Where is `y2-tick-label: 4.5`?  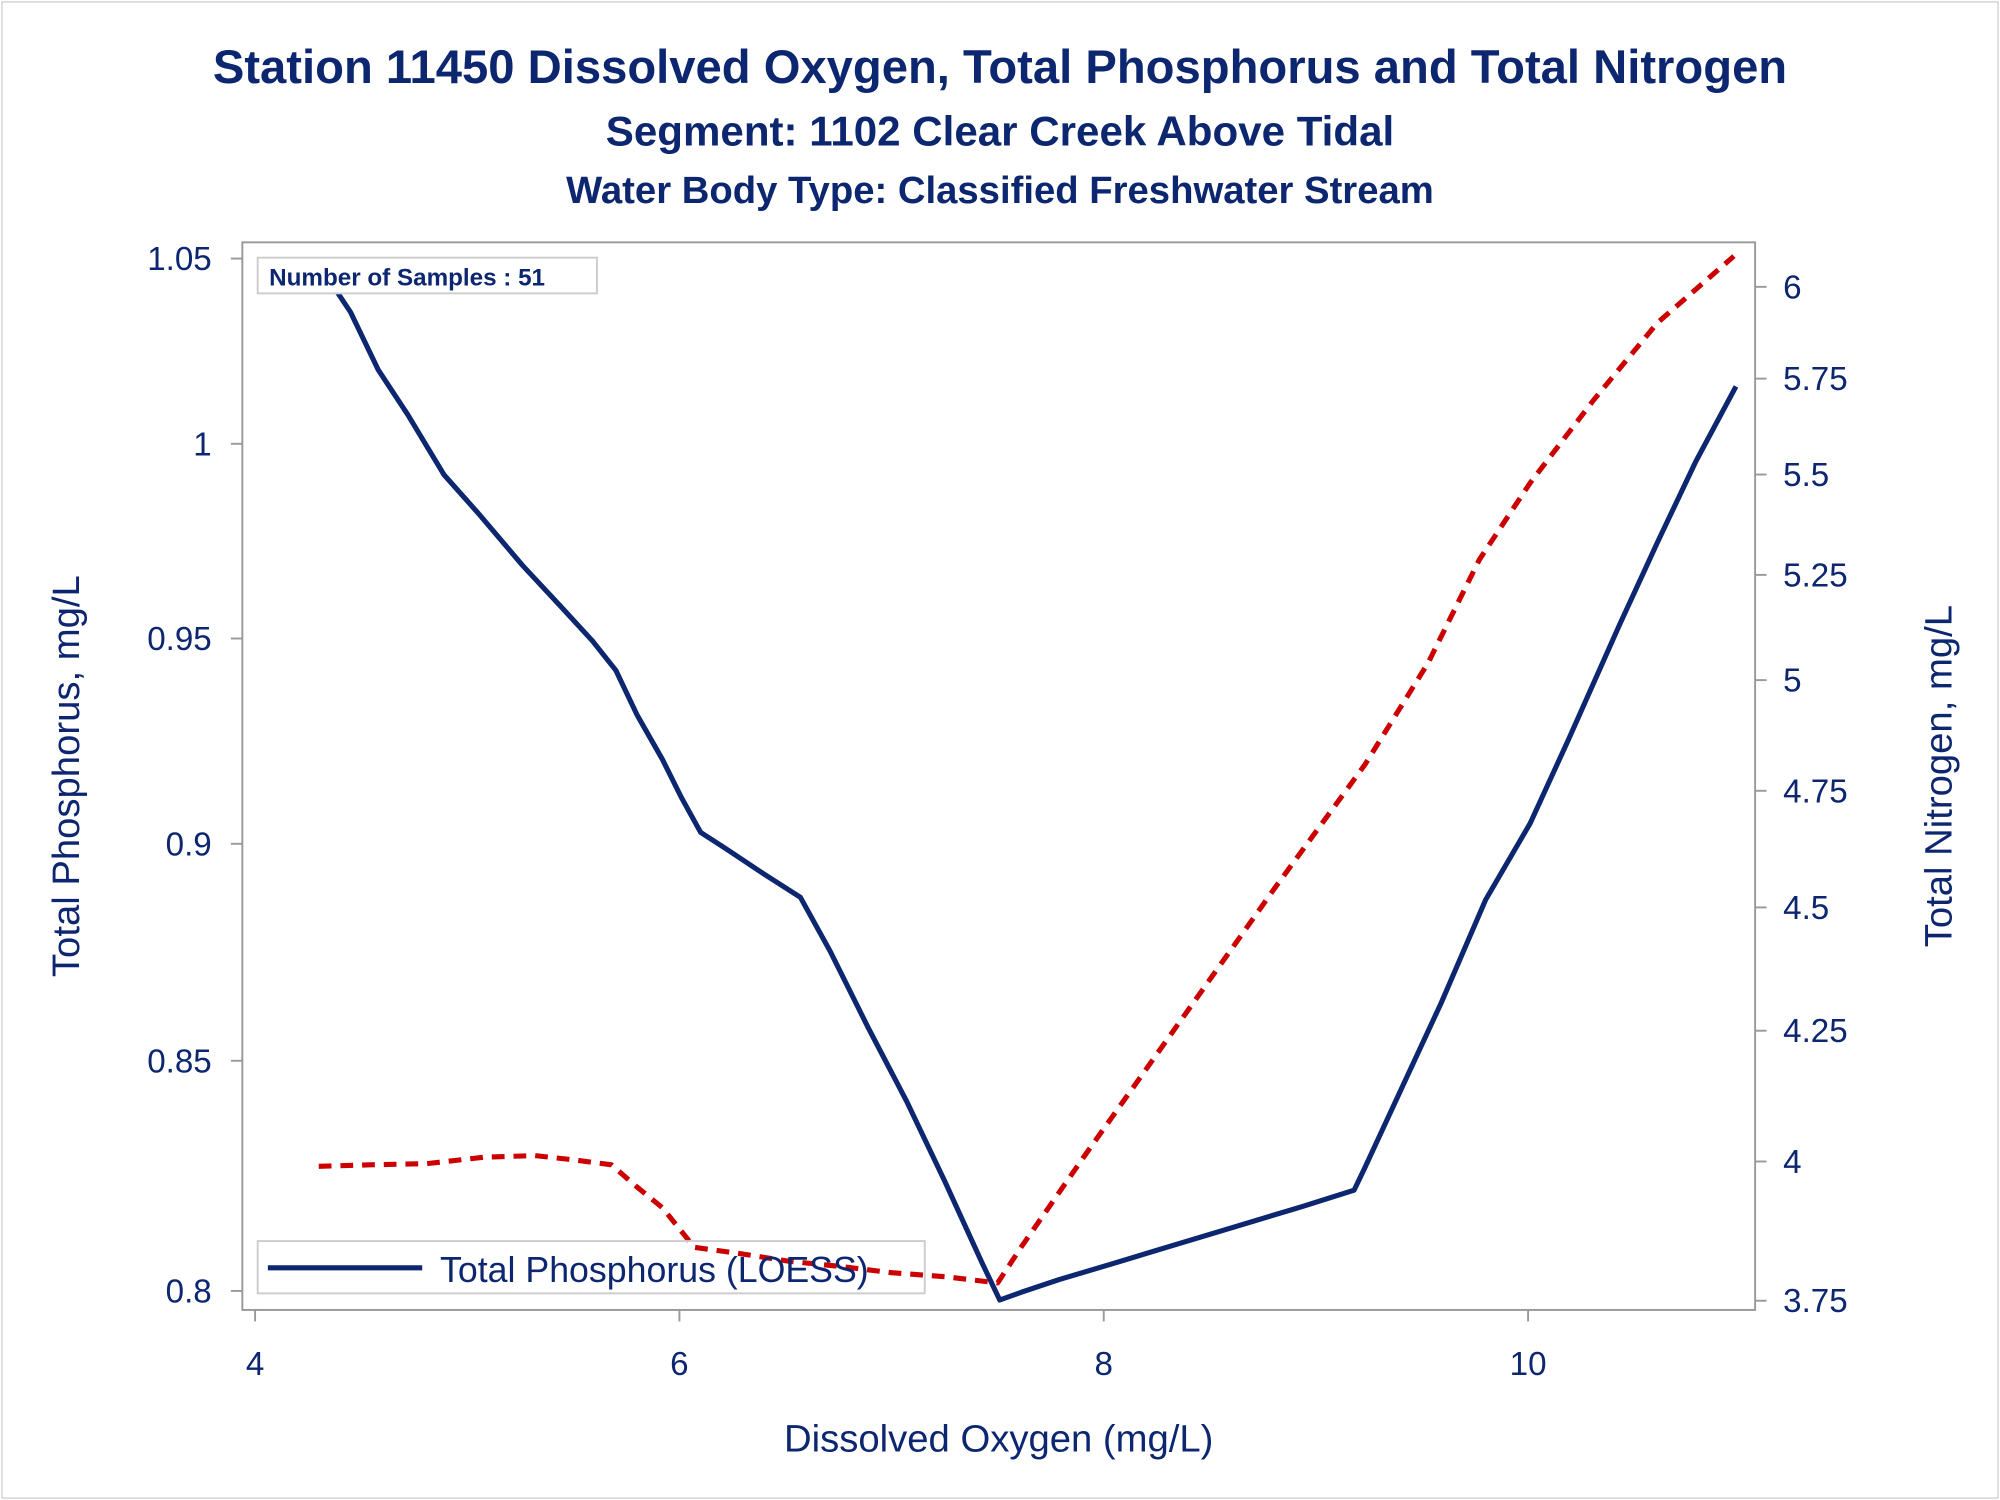 y2-tick-label: 4.5 is located at coordinates (1806, 908).